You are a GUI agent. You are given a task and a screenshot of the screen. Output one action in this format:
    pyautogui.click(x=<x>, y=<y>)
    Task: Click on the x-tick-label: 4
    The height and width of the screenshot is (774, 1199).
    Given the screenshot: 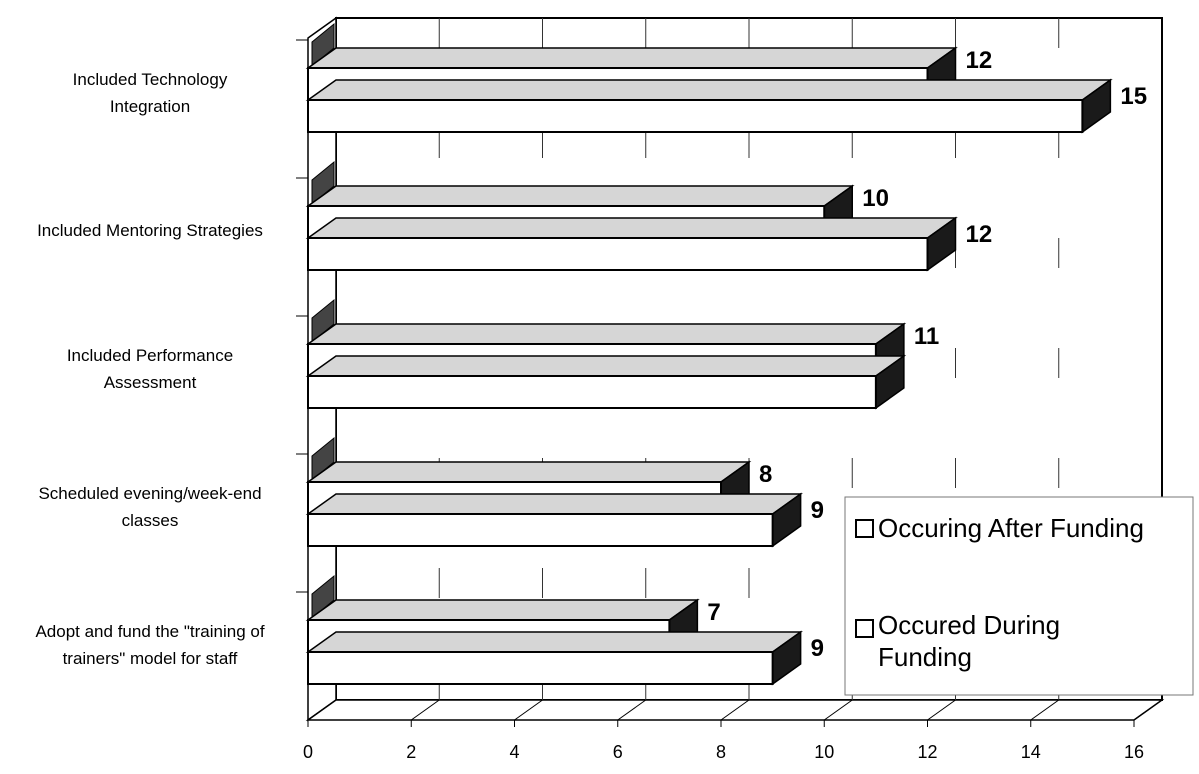 What is the action you would take?
    pyautogui.click(x=514, y=752)
    